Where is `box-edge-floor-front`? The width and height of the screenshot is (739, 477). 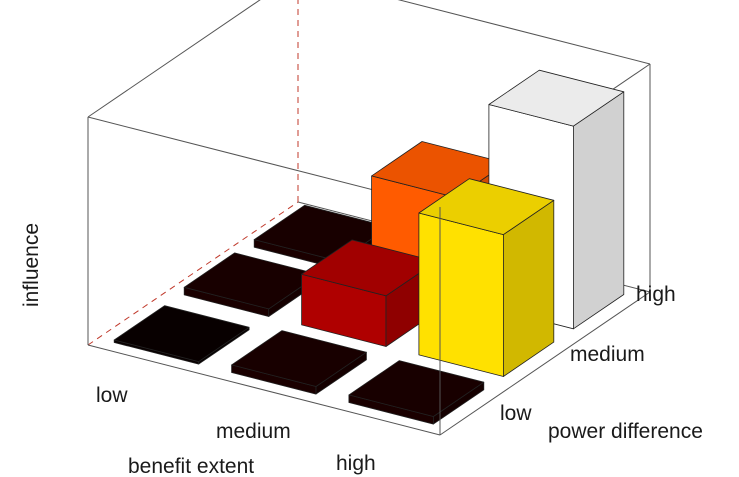 box-edge-floor-front is located at coordinates (264, 390).